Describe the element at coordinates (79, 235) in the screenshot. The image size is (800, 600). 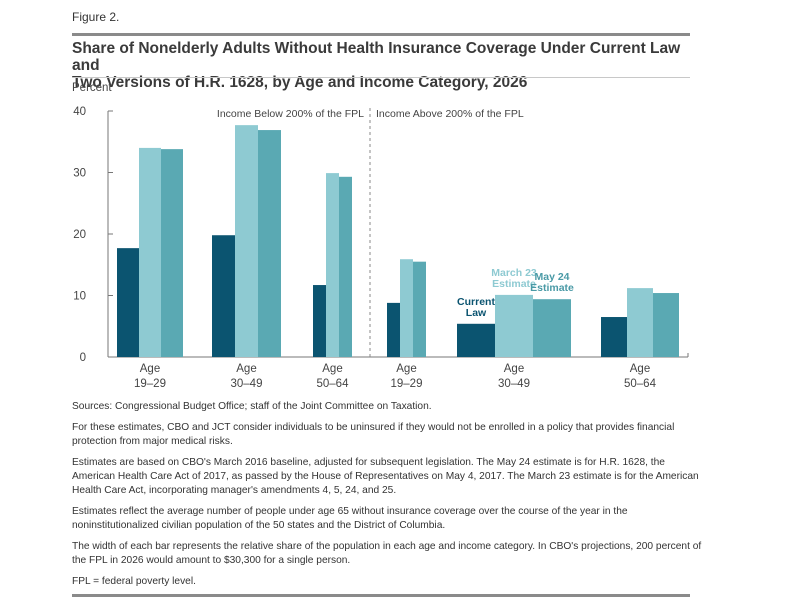
I see `y-tick-label: 20` at that location.